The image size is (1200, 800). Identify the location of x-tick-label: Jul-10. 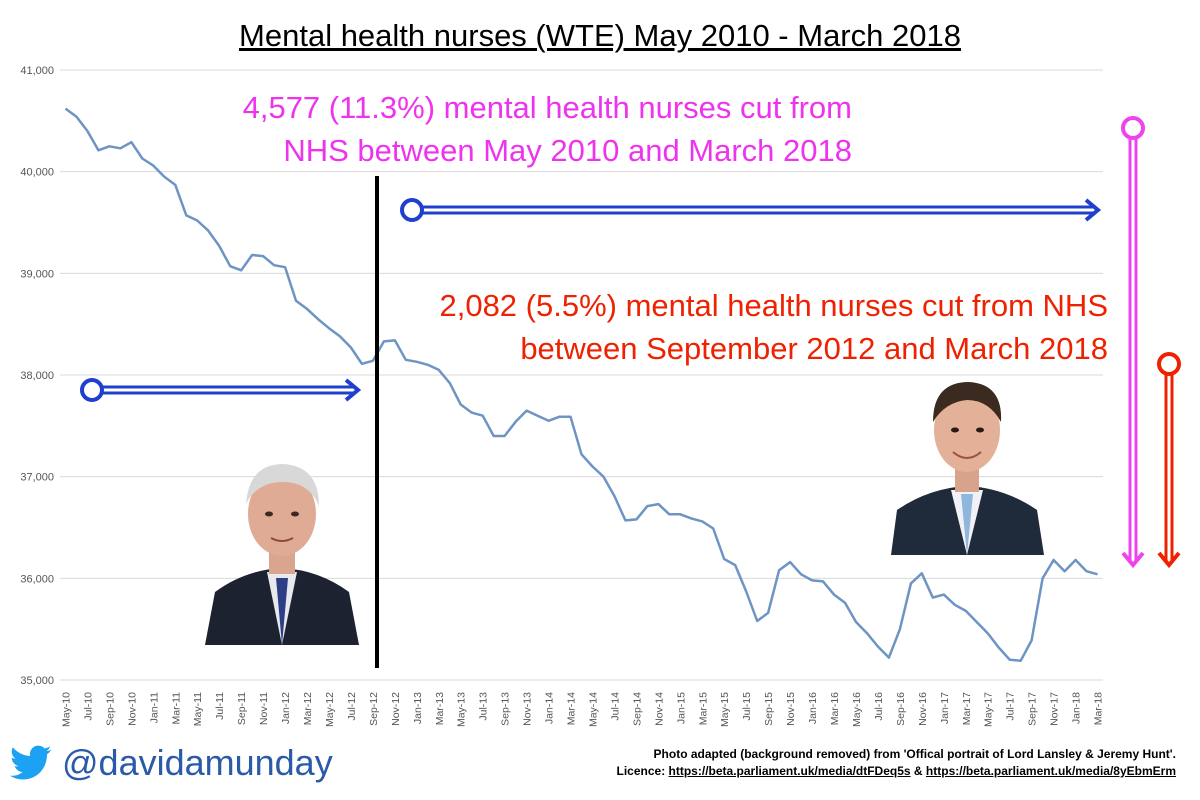
(88, 706).